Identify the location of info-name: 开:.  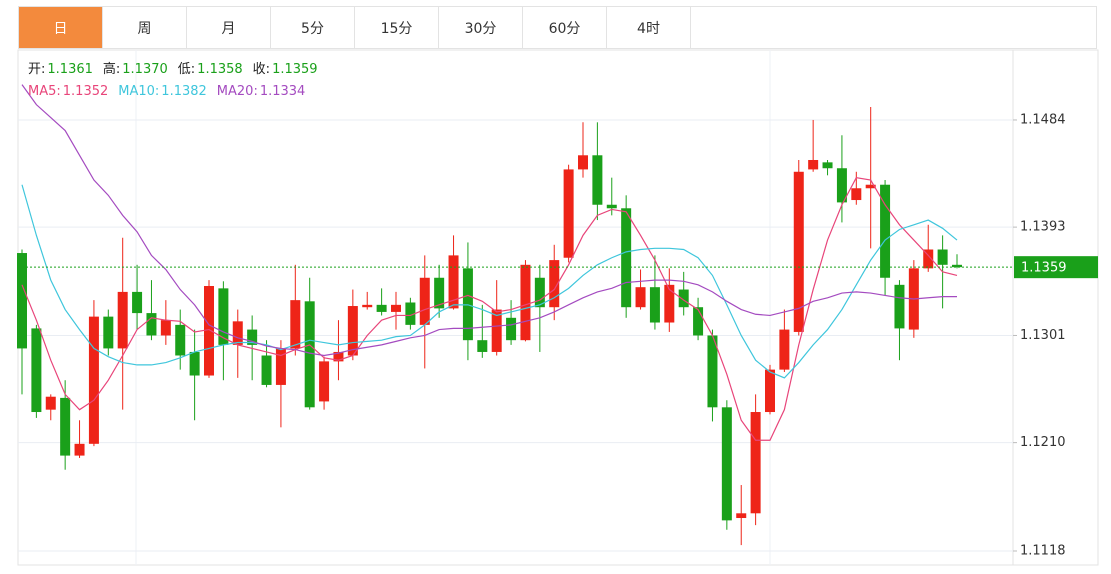
(36, 69).